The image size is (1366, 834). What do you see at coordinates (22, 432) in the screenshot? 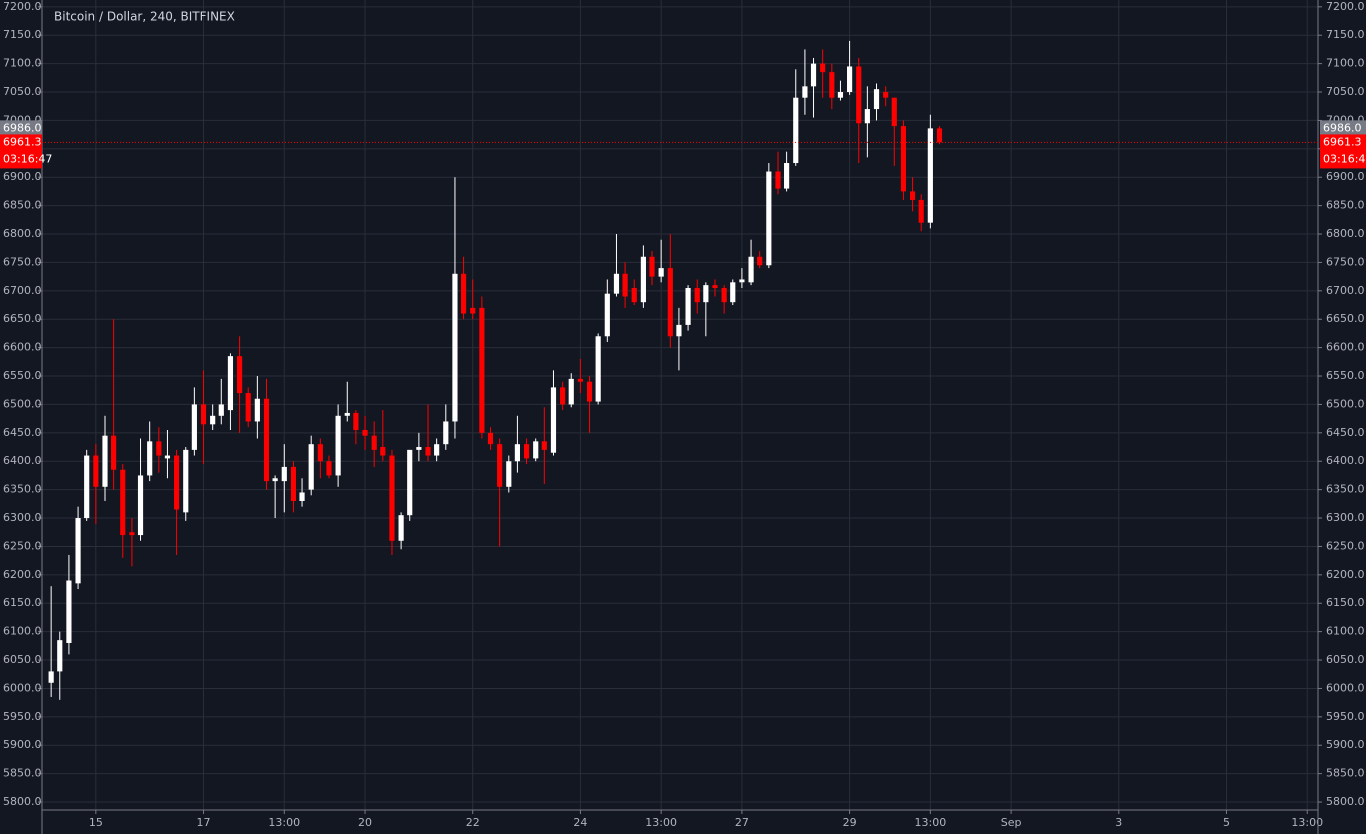
I see `y-tick-label: 6450.0` at bounding box center [22, 432].